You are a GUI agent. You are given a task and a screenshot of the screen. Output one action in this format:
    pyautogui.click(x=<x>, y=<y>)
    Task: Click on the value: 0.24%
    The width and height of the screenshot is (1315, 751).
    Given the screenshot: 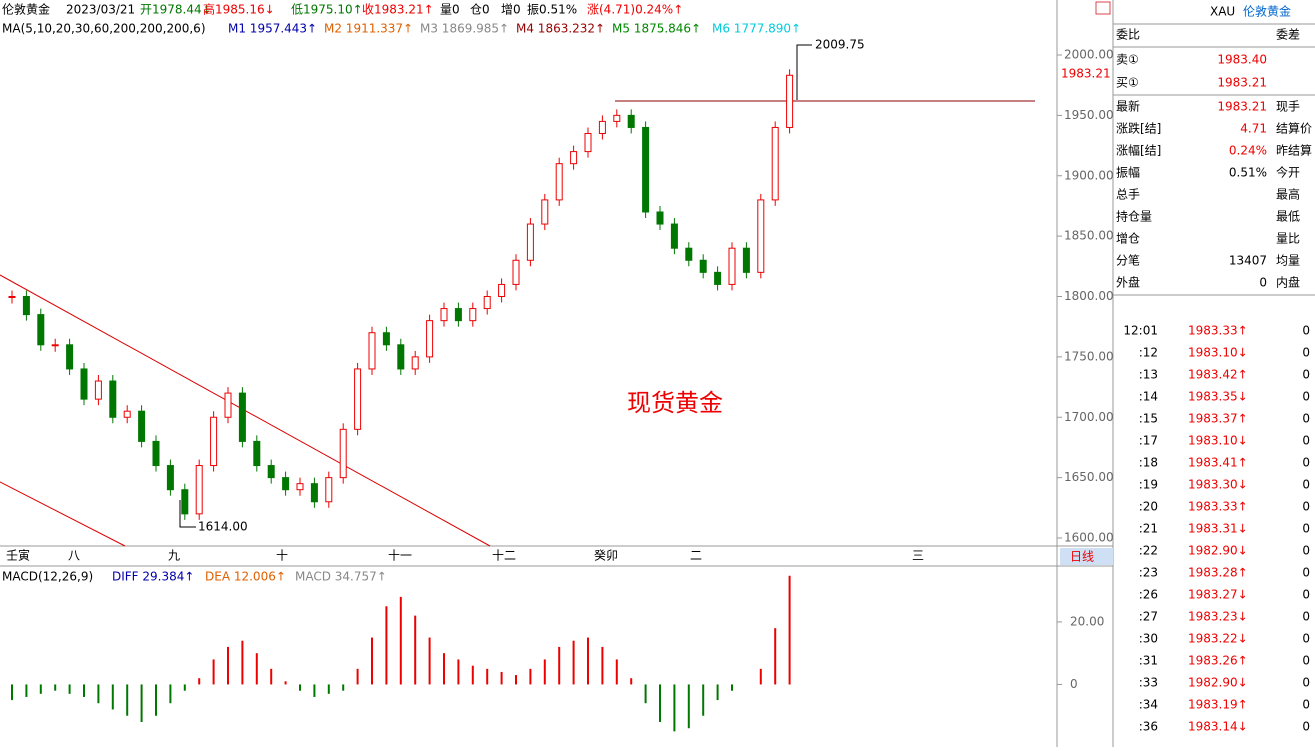 What is the action you would take?
    pyautogui.click(x=1248, y=151)
    